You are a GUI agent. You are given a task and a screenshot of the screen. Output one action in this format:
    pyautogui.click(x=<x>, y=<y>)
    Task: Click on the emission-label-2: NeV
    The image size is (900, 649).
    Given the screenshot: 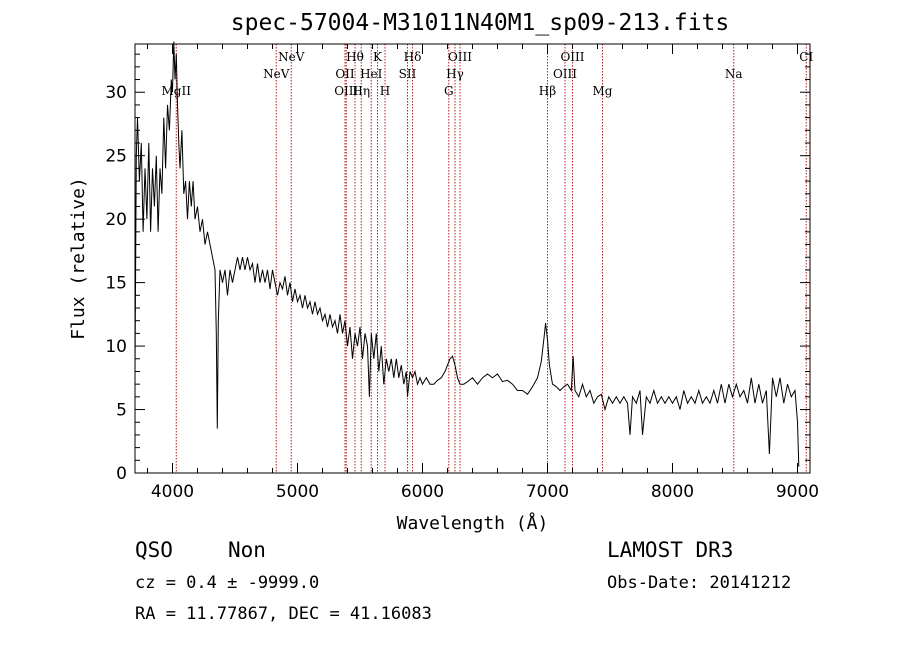 What is the action you would take?
    pyautogui.click(x=291, y=57)
    